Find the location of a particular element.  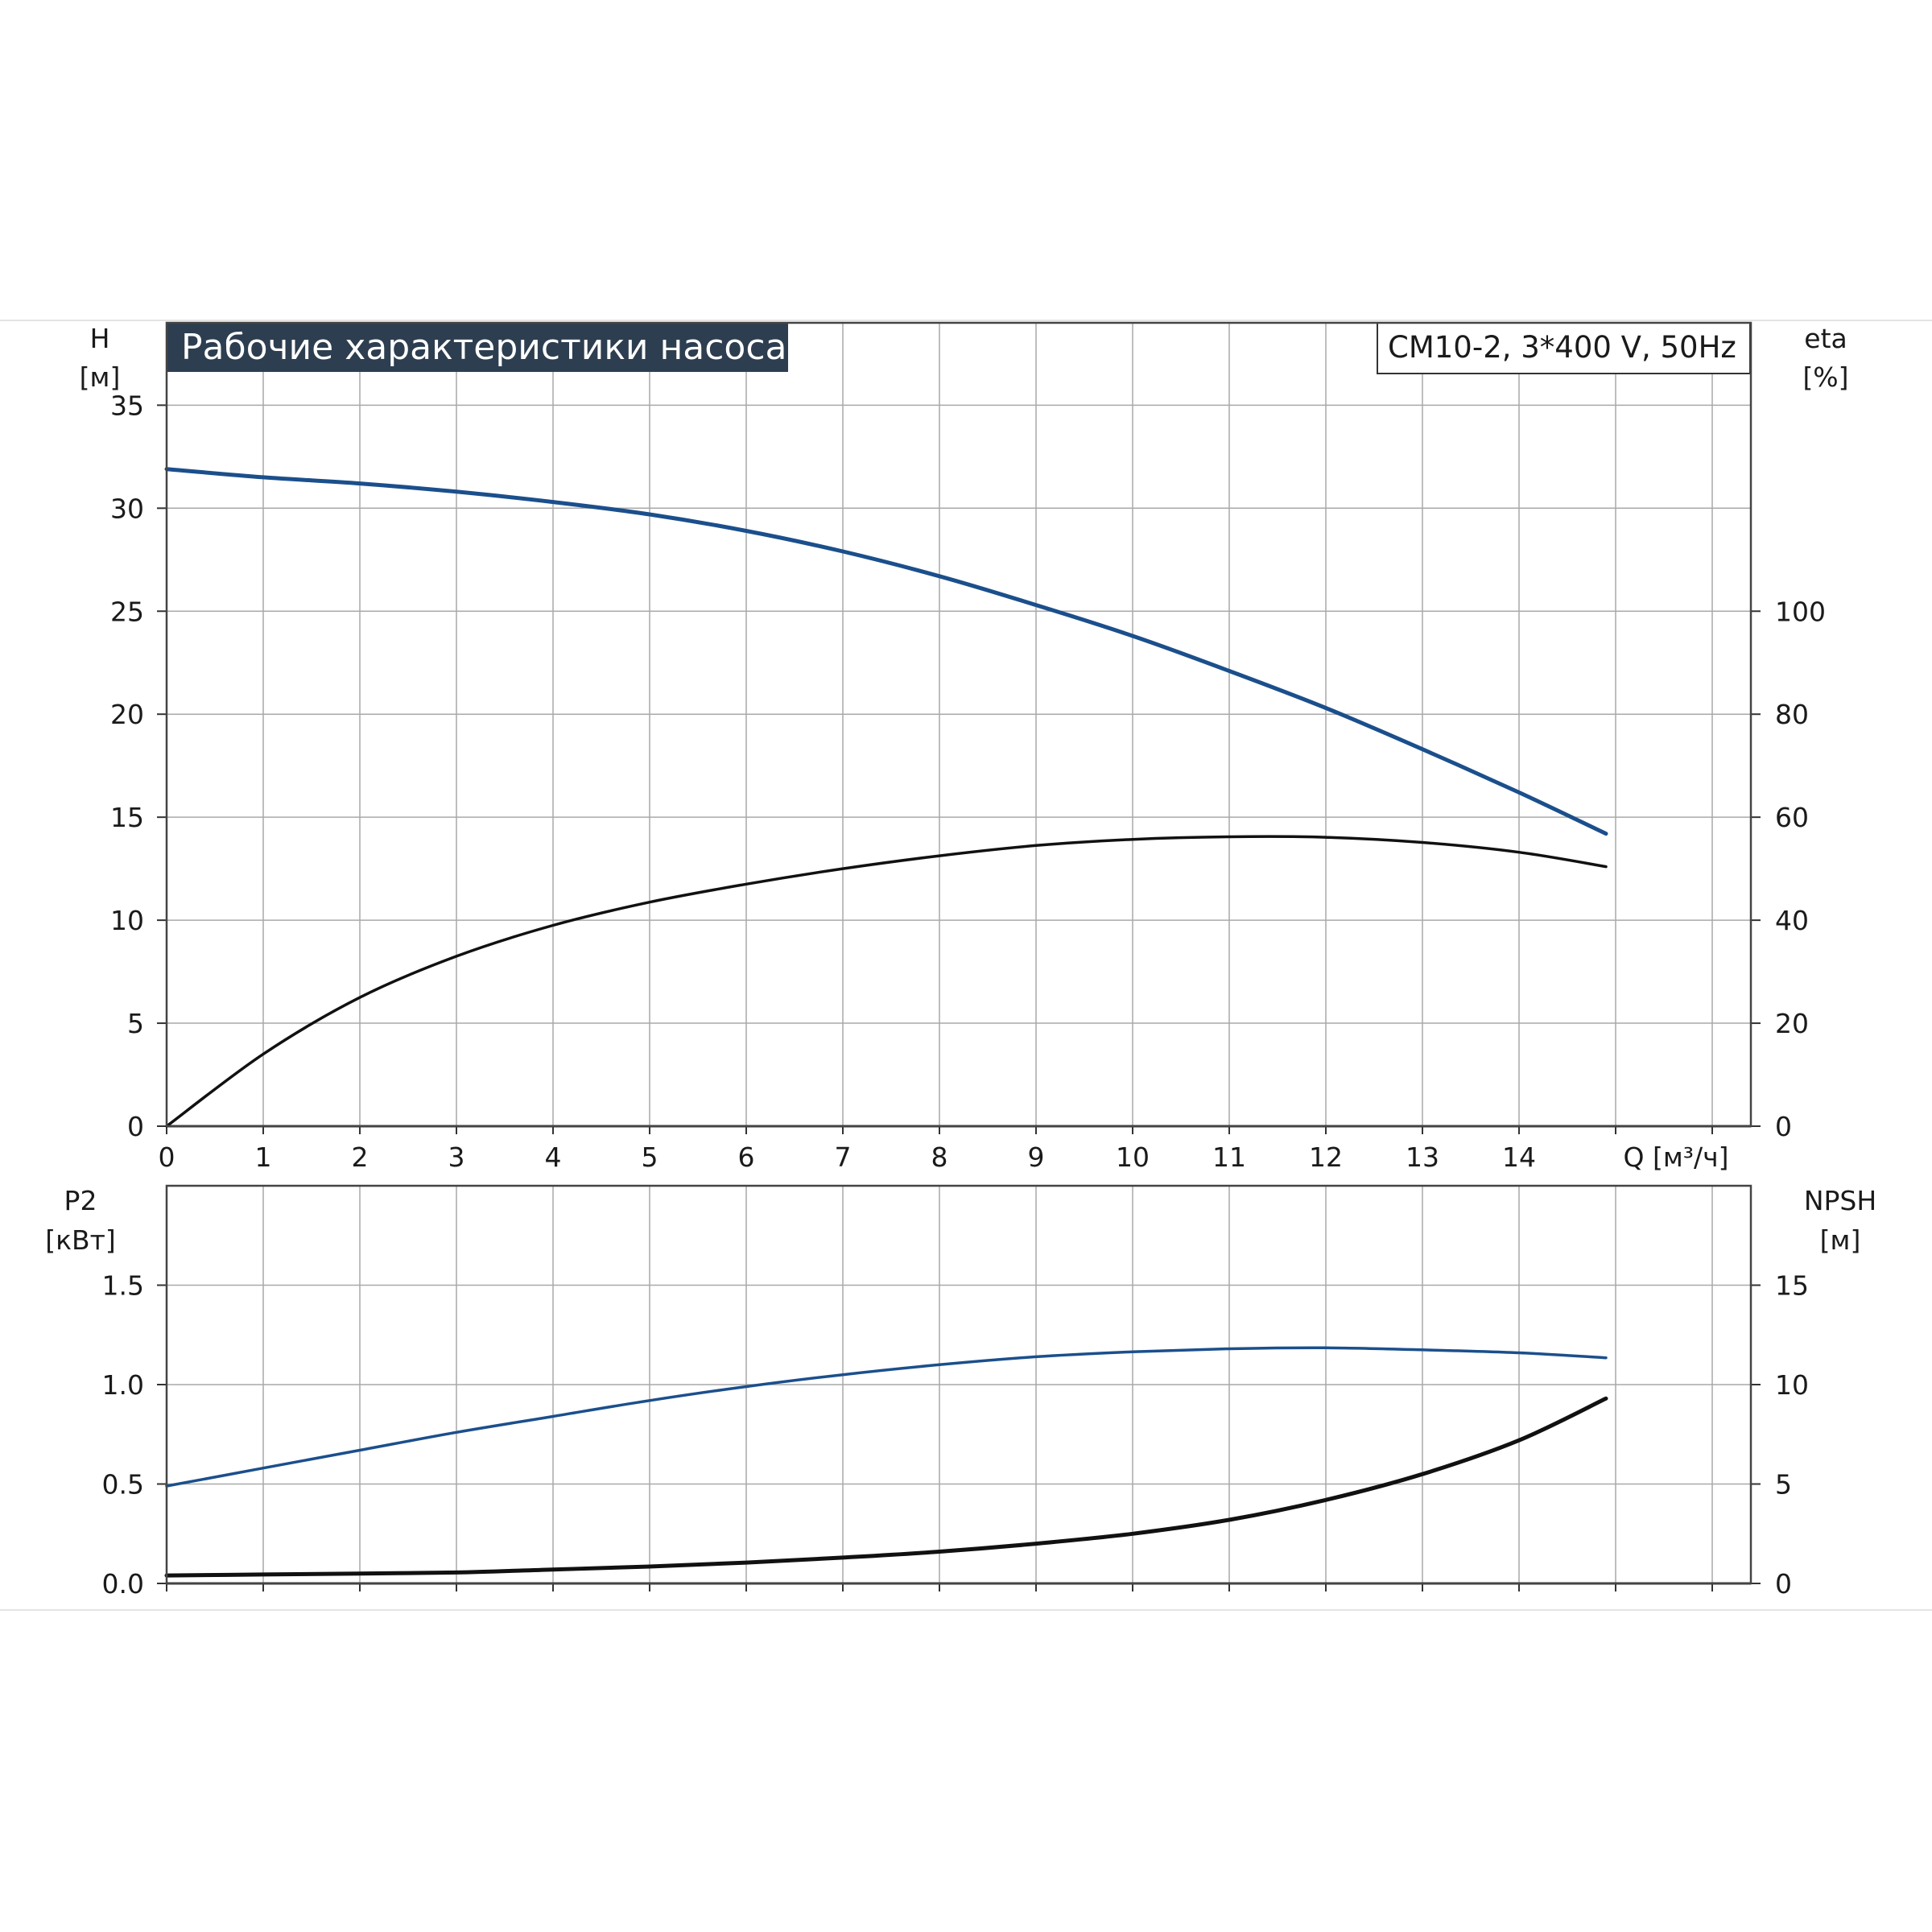

upper-left-tick-label: 15 is located at coordinates (127, 817).